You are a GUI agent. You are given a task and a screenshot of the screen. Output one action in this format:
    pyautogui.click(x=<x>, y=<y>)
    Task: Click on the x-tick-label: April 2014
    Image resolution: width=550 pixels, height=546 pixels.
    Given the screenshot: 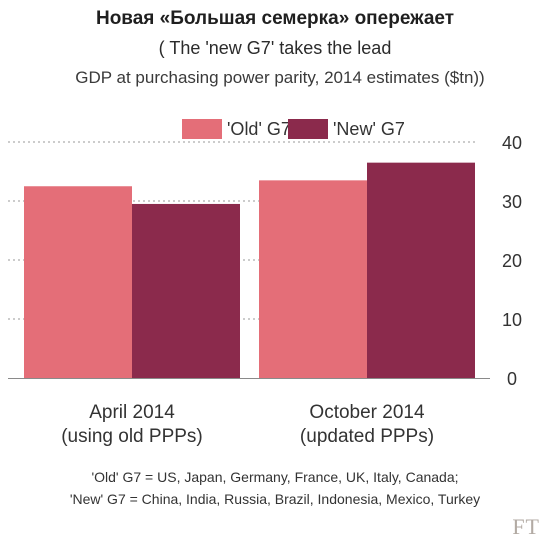 What is the action you would take?
    pyautogui.click(x=132, y=412)
    